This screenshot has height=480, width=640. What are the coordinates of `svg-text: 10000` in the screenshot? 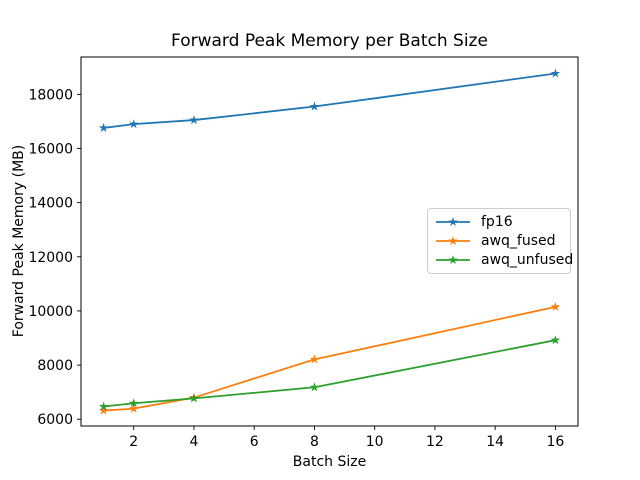 It's located at (50, 312).